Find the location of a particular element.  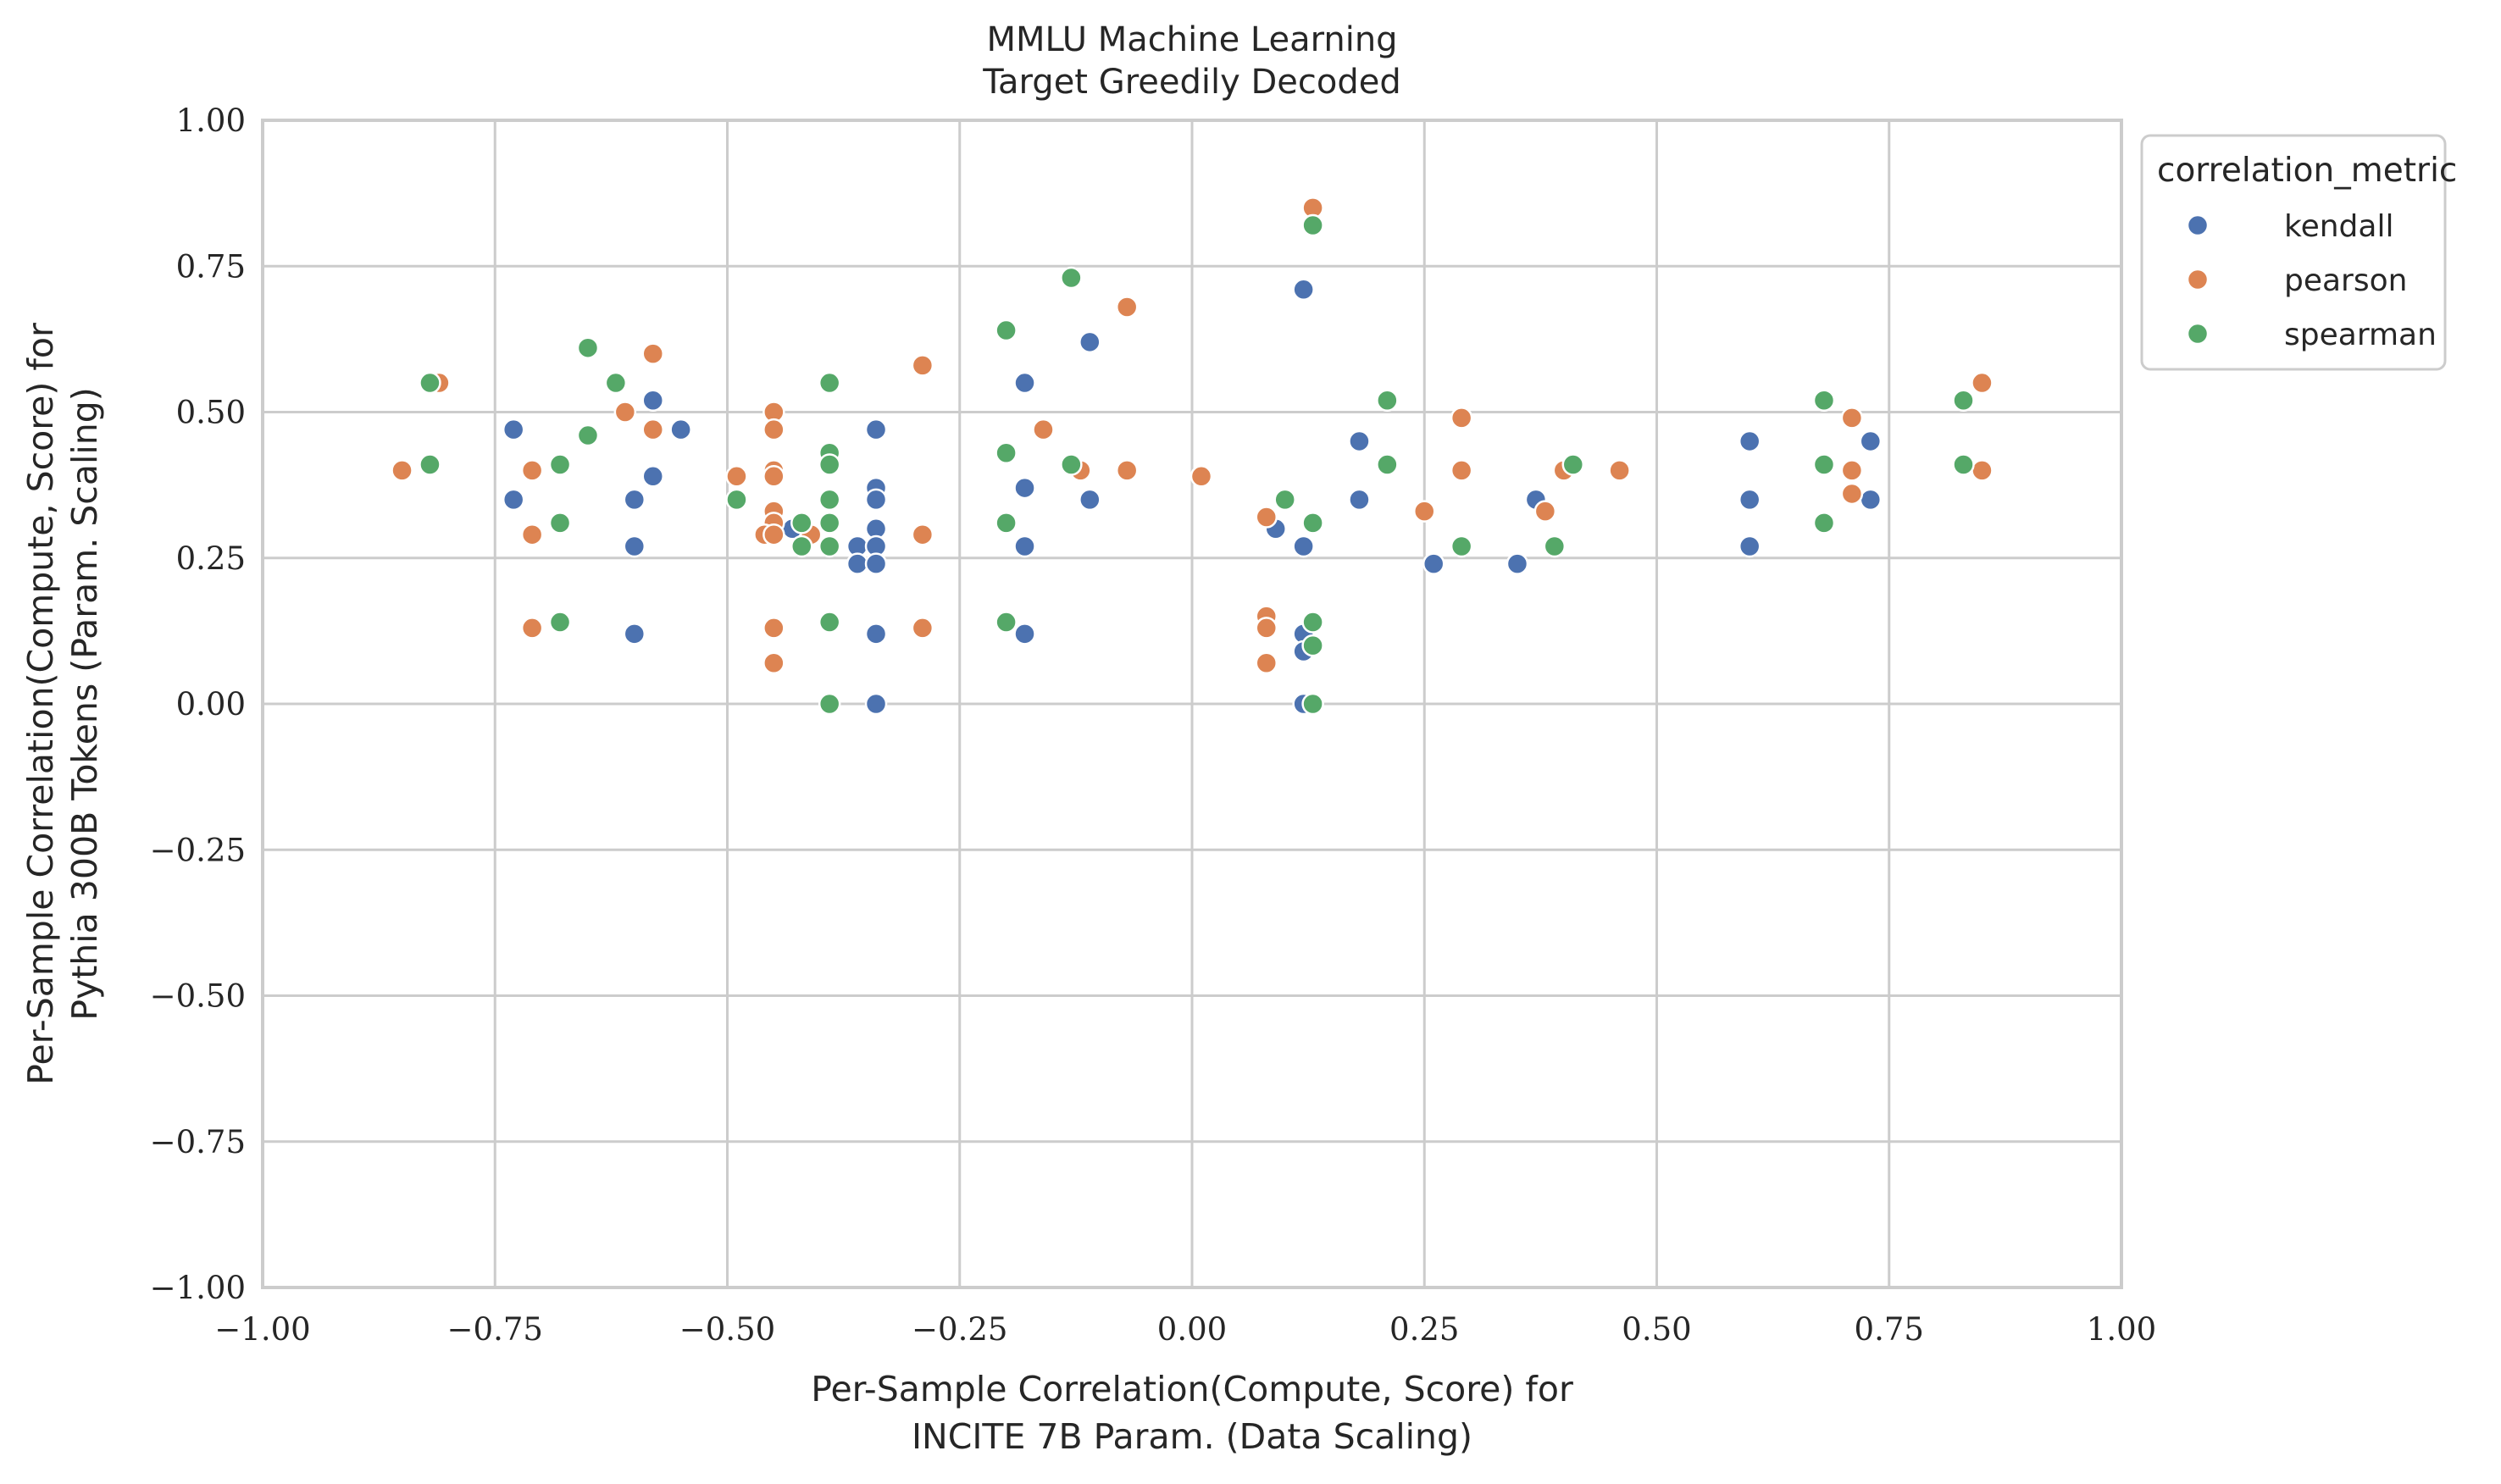

legend-label-spearman: spearman is located at coordinates (2360, 335).